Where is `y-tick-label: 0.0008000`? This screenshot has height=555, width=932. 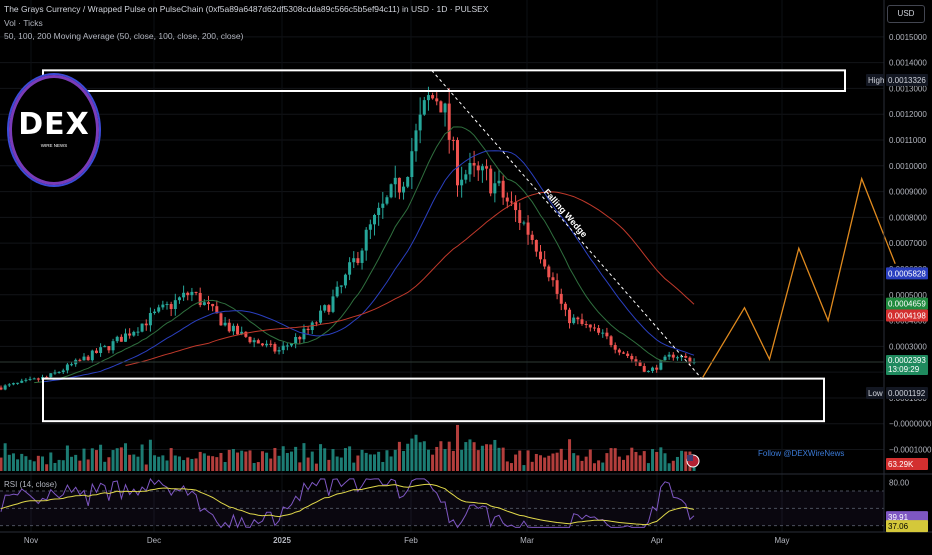 y-tick-label: 0.0008000 is located at coordinates (908, 217).